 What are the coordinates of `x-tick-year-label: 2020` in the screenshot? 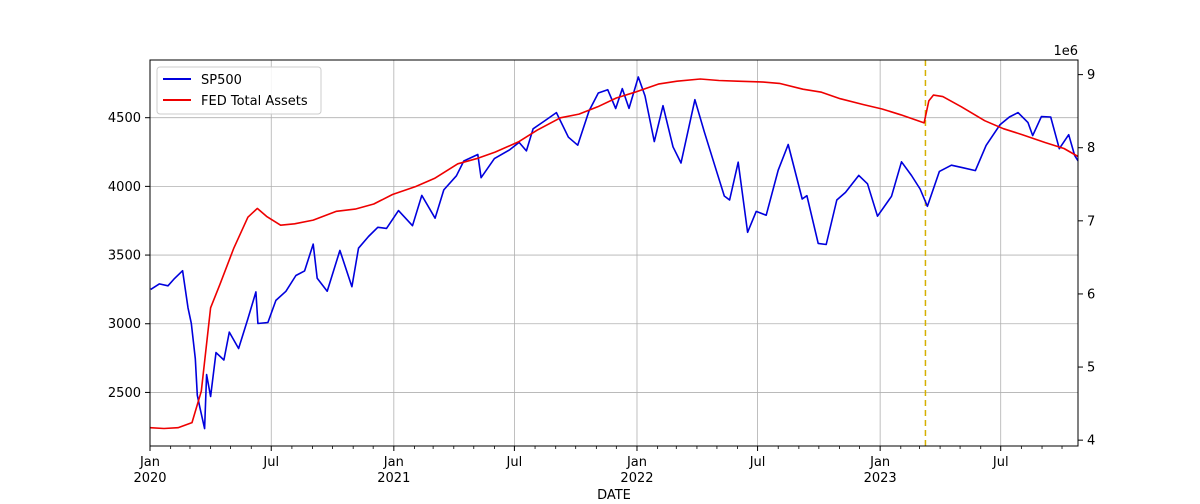 It's located at (149, 478).